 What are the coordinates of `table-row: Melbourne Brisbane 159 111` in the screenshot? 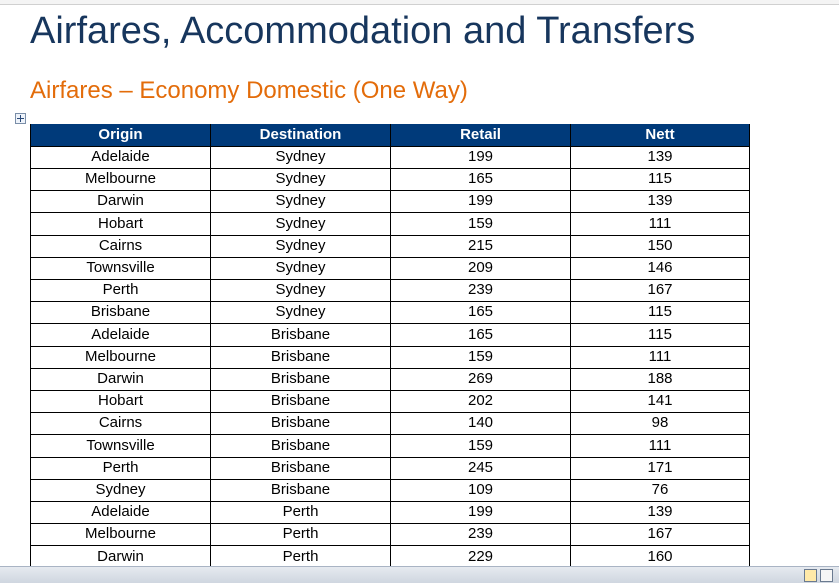 It's located at (390, 357).